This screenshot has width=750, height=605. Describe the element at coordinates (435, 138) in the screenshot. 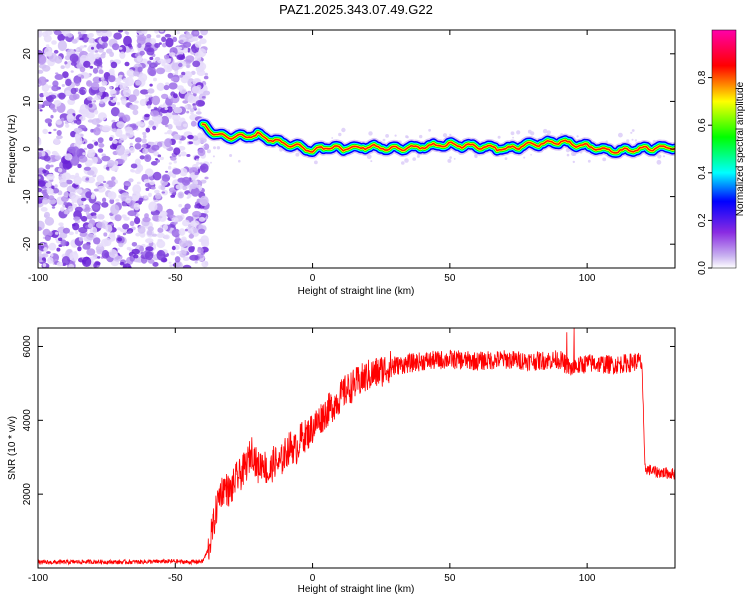

I see `spectrogram-ridge` at that location.